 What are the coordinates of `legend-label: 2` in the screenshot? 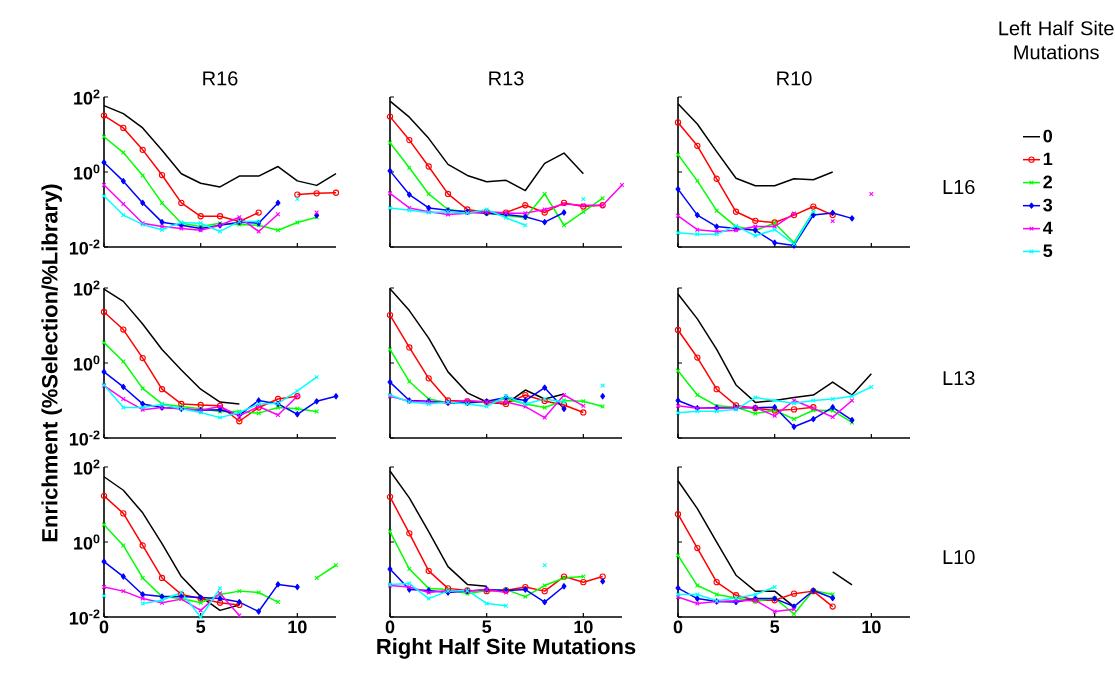 It's located at (1048, 182).